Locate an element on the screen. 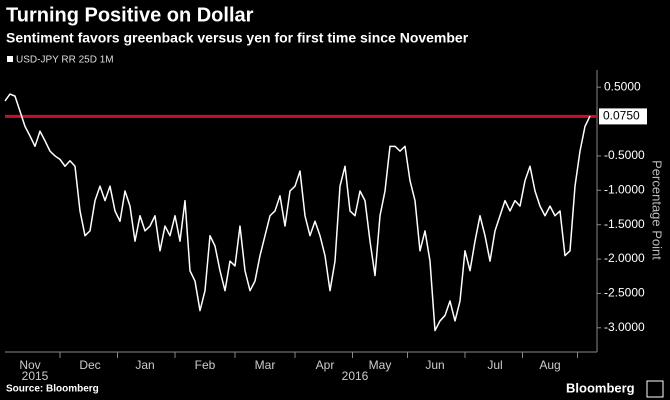  reference-label-box is located at coordinates (623, 116).